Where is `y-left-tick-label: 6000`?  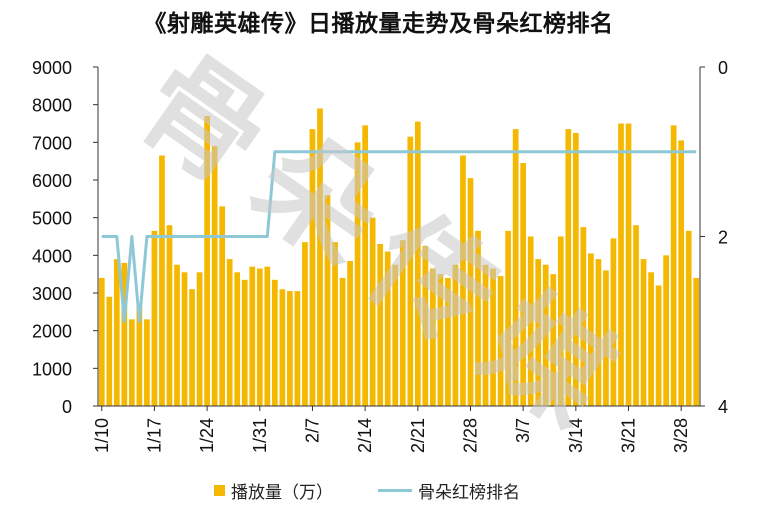
y-left-tick-label: 6000 is located at coordinates (52, 181).